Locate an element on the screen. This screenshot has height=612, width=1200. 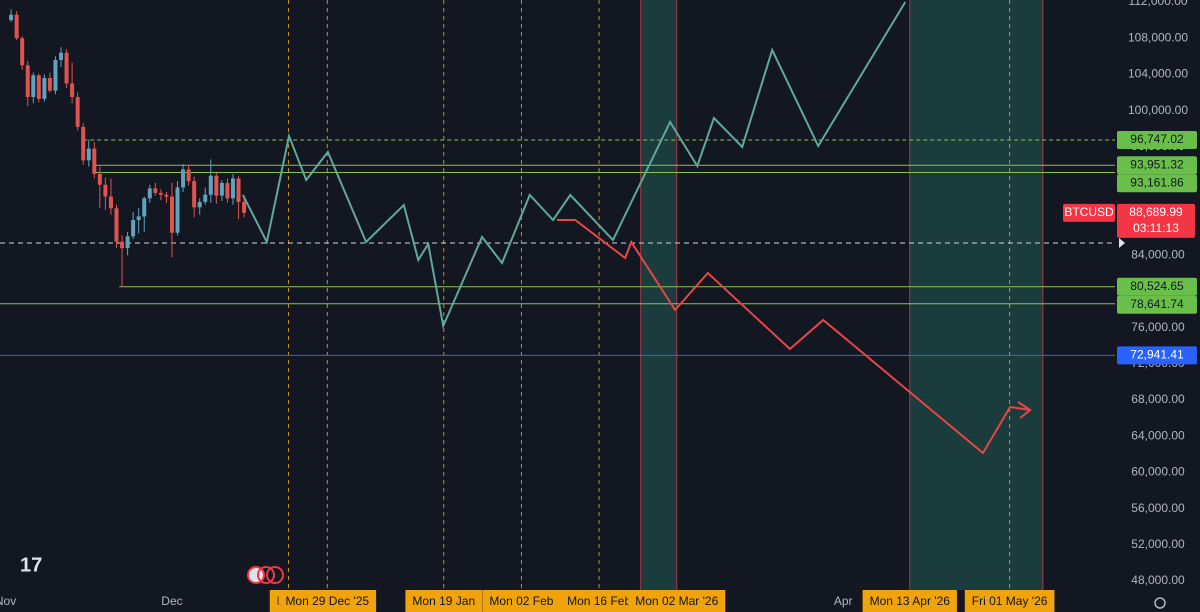
x-tick-label: Mon 02 Feb is located at coordinates (521, 601).